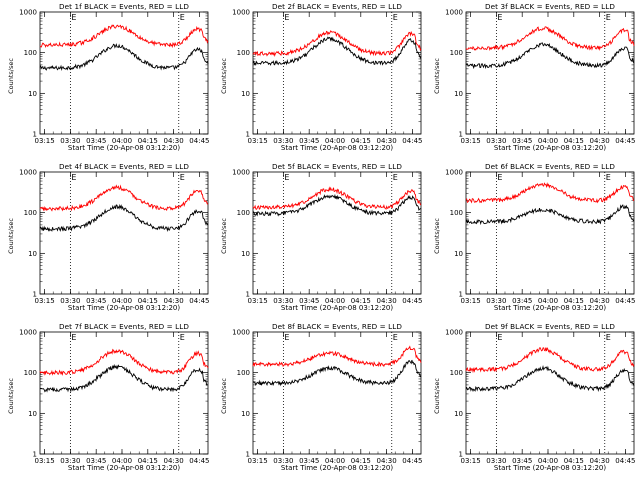  Describe the element at coordinates (124, 166) in the screenshot. I see `panel-title: Det 4f BLACK = Events, RED = LLD` at that location.